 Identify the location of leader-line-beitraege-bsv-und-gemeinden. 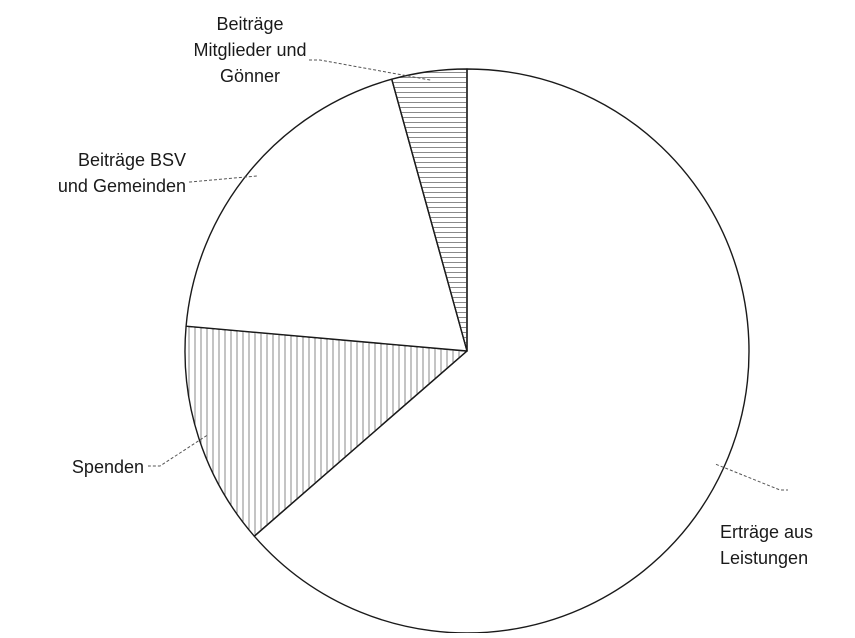
(222, 179).